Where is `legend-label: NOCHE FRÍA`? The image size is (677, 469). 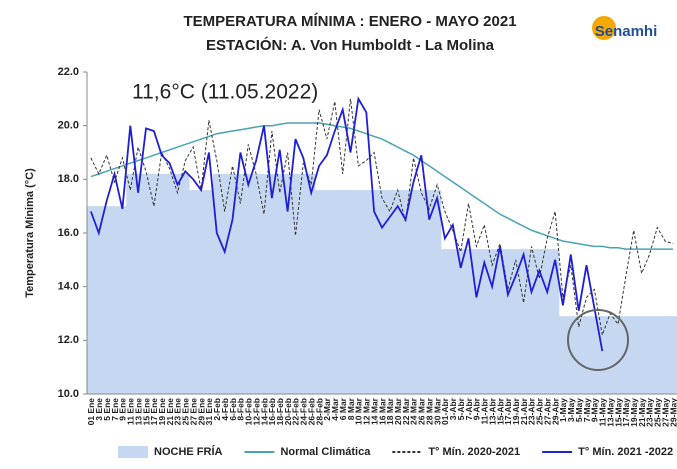 legend-label: NOCHE FRÍA is located at coordinates (188, 451).